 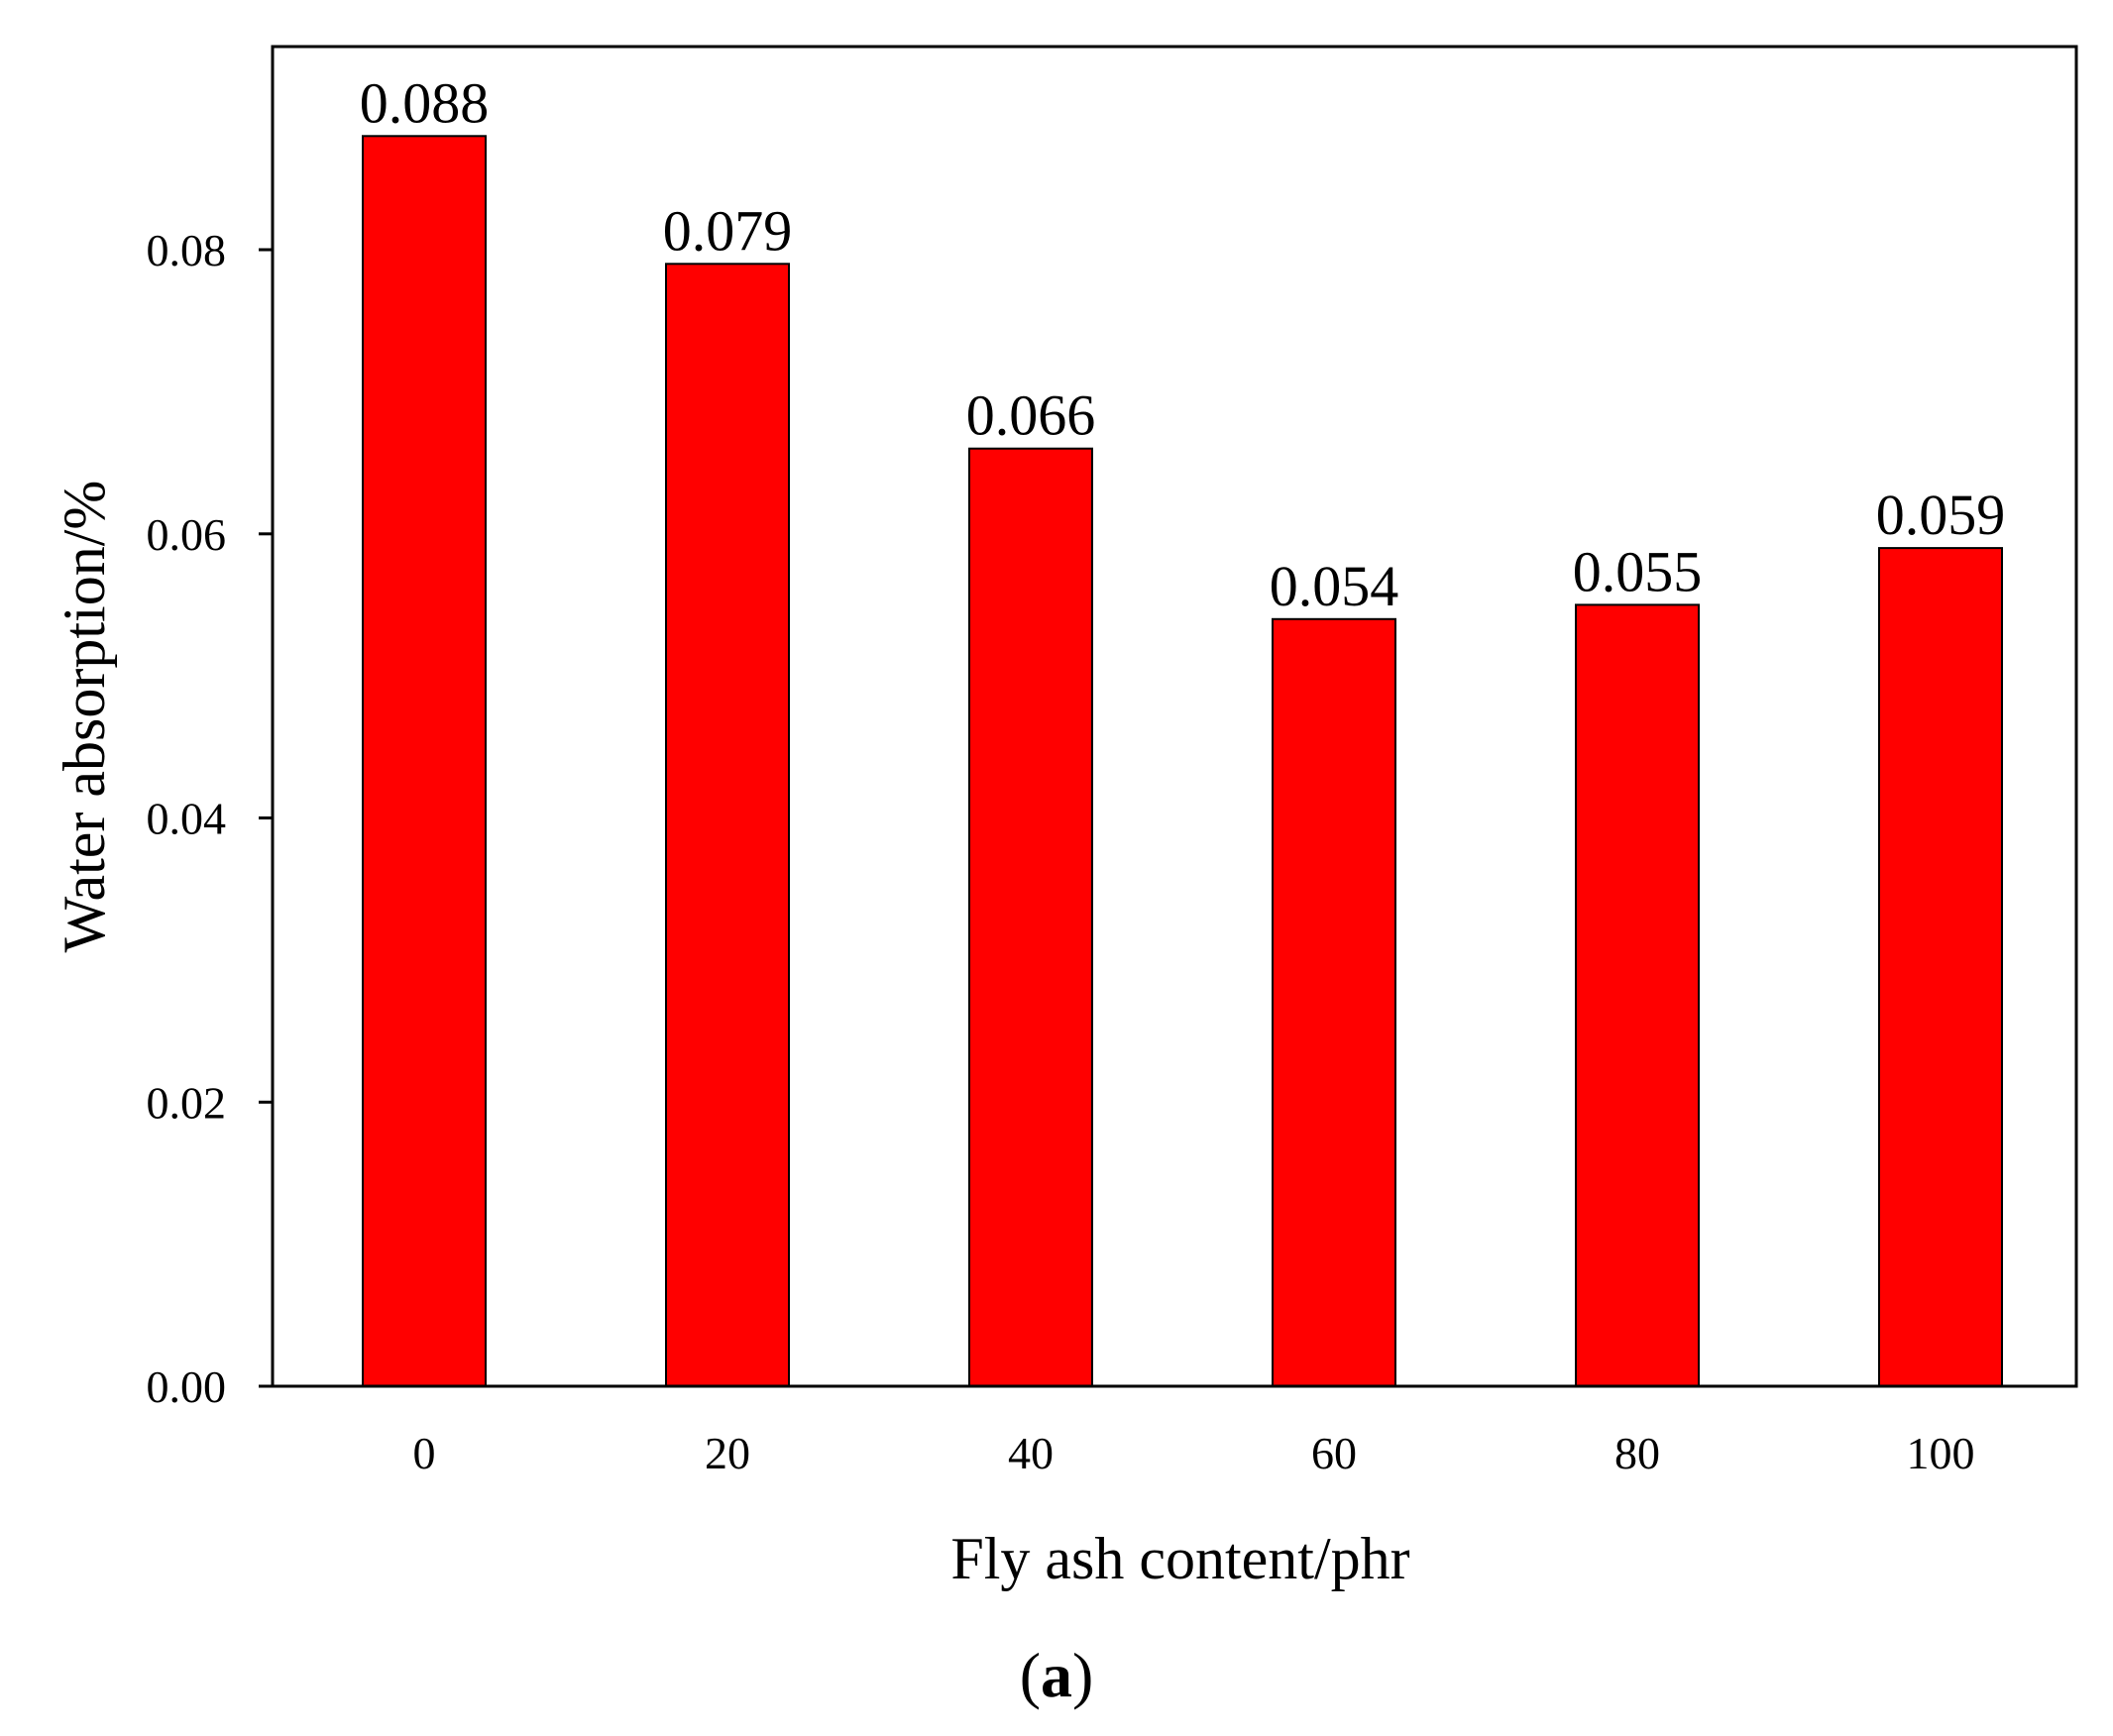 I want to click on data-label-40: 0.066, so click(x=1031, y=415).